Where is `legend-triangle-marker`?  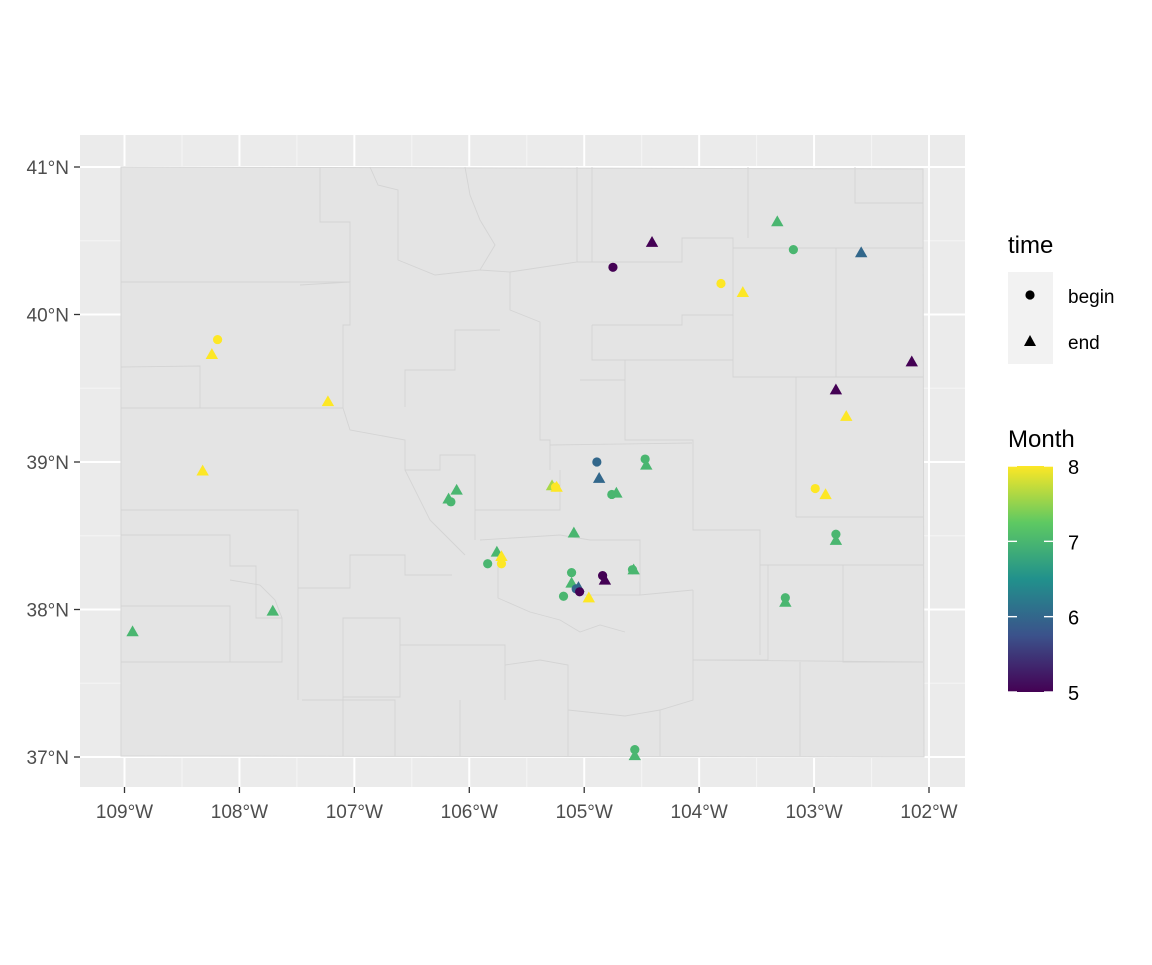
legend-triangle-marker is located at coordinates (1030, 340).